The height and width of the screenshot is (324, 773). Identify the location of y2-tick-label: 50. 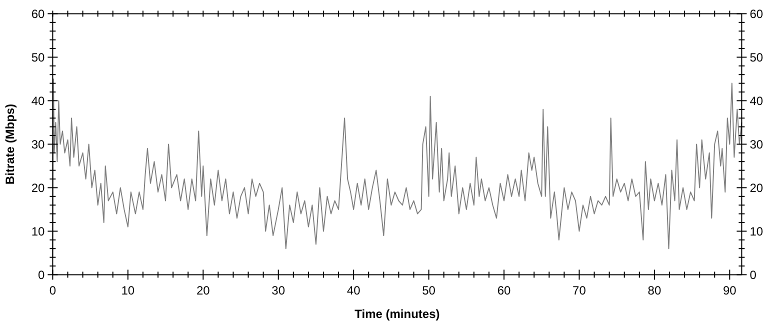
(757, 57).